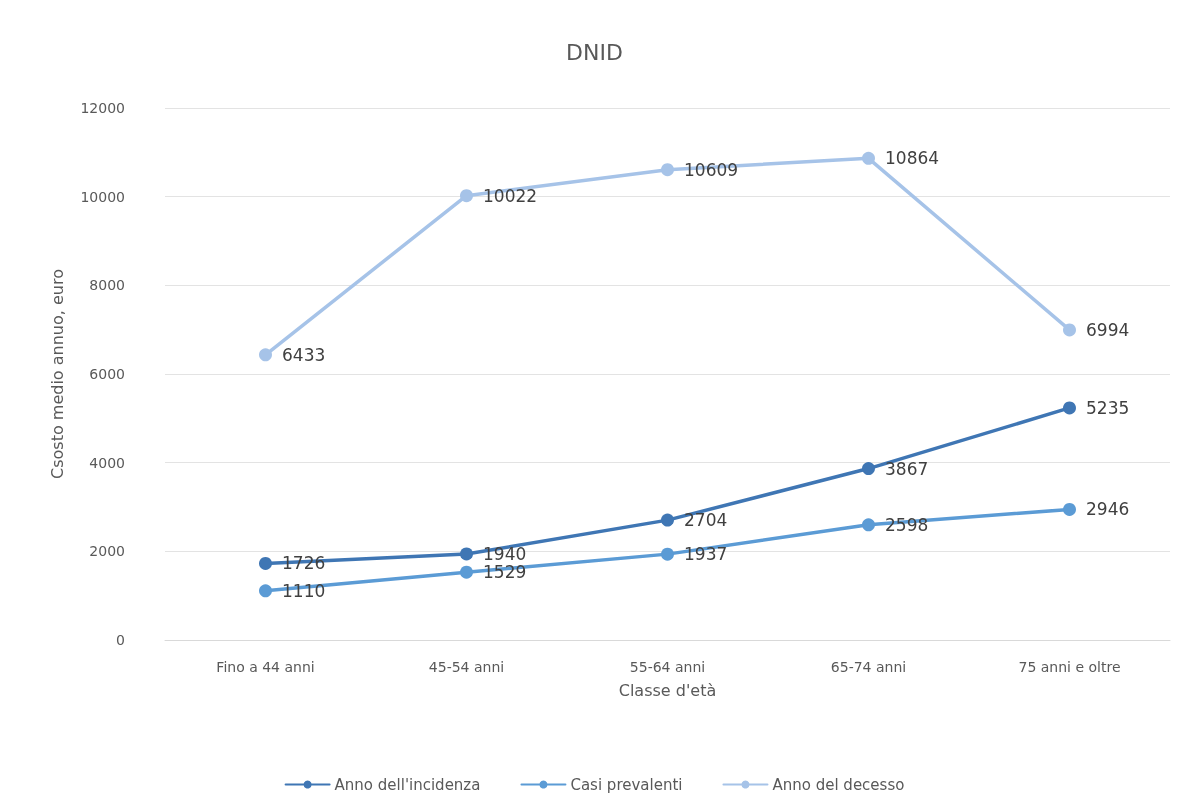  I want to click on data-label: 10609, so click(711, 169).